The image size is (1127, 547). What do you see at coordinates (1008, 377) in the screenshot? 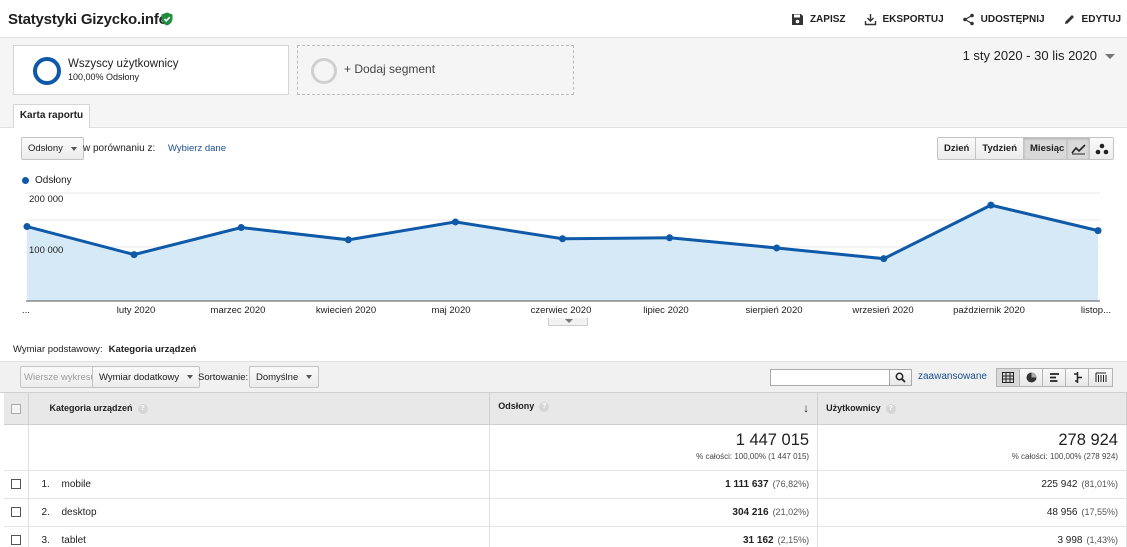
I see `view-table-button` at bounding box center [1008, 377].